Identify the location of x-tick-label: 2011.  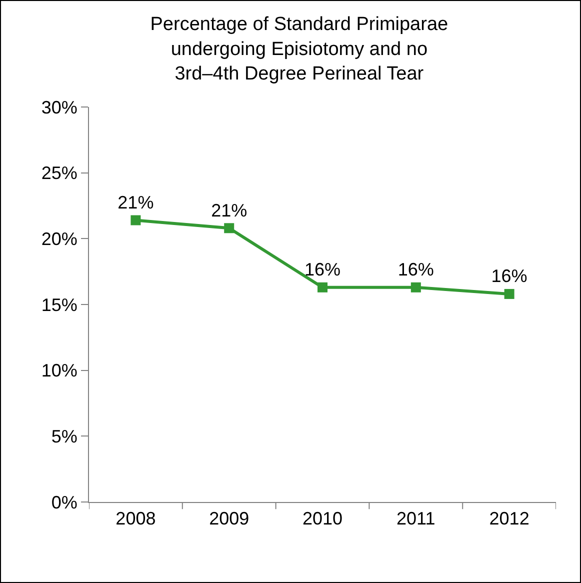
(416, 518).